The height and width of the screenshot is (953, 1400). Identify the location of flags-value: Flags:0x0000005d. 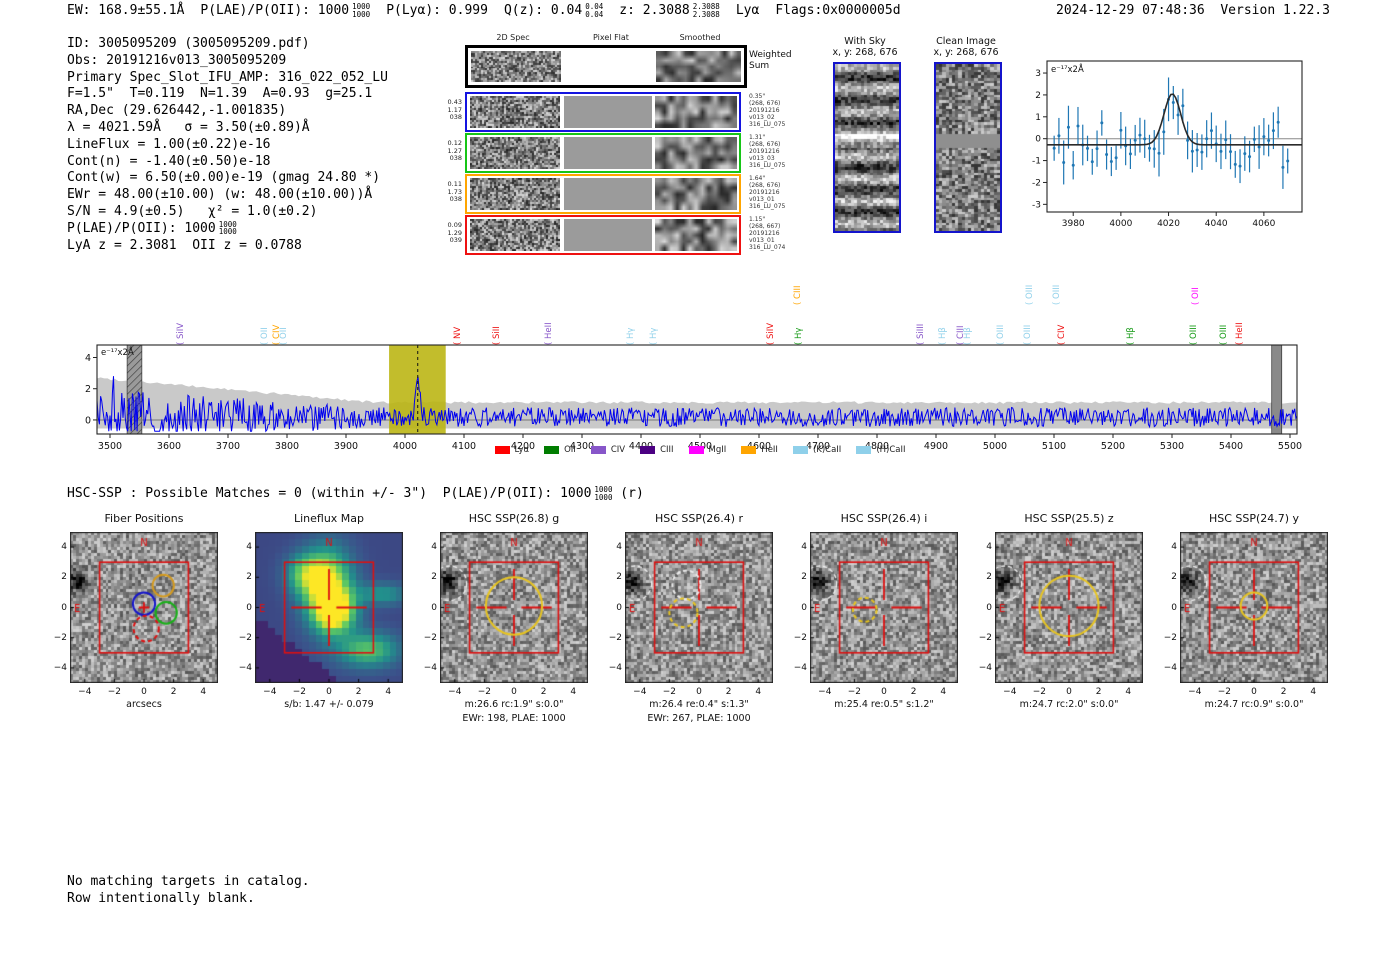
(838, 10).